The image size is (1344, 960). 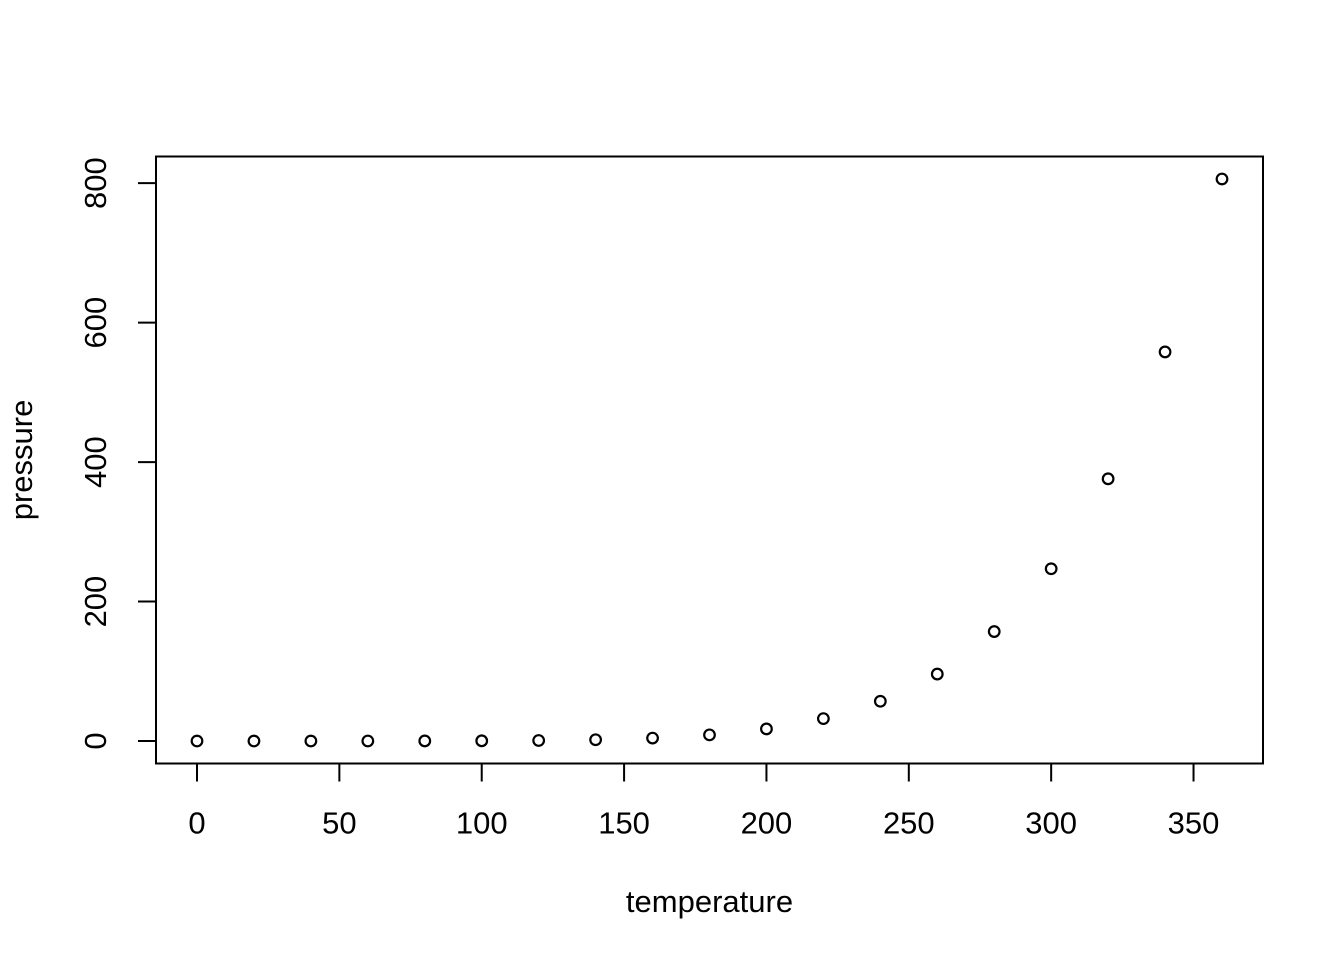 What do you see at coordinates (196, 823) in the screenshot?
I see `x-tick-label: 0` at bounding box center [196, 823].